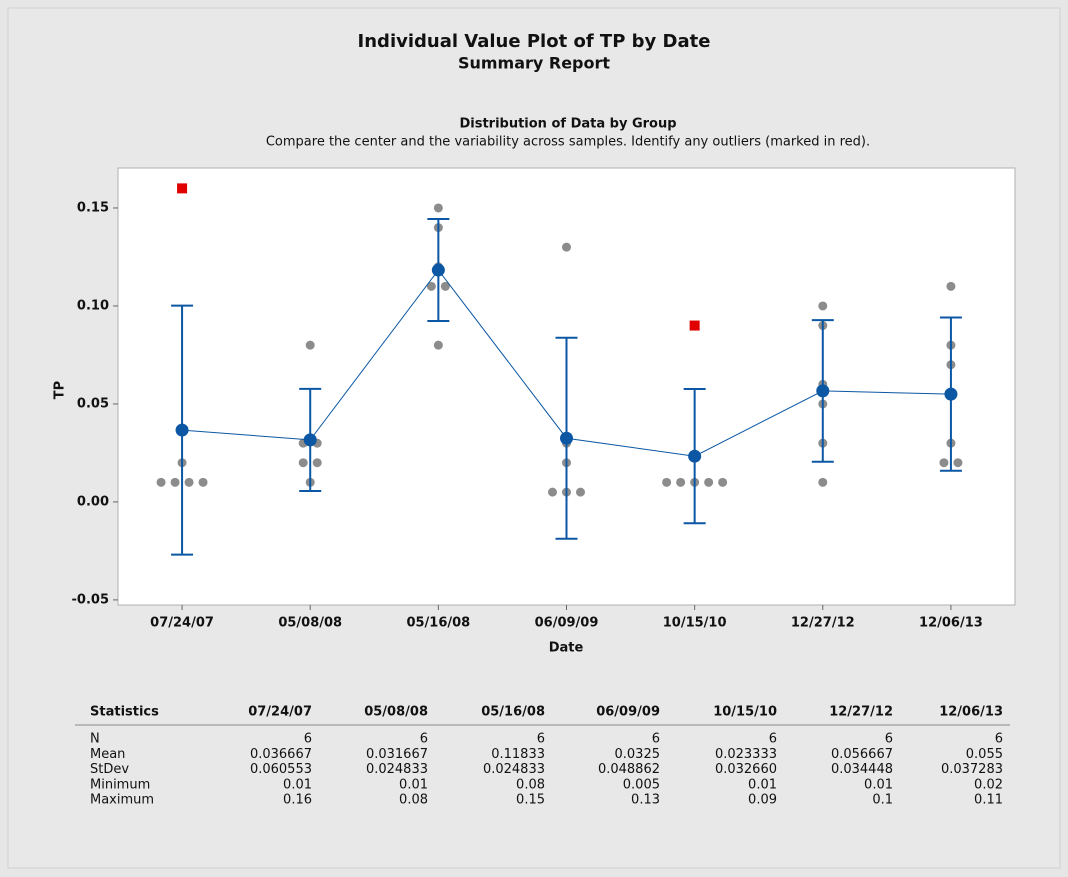 This screenshot has height=877, width=1068. Describe the element at coordinates (645, 800) in the screenshot. I see `table-cell: 0.13` at that location.